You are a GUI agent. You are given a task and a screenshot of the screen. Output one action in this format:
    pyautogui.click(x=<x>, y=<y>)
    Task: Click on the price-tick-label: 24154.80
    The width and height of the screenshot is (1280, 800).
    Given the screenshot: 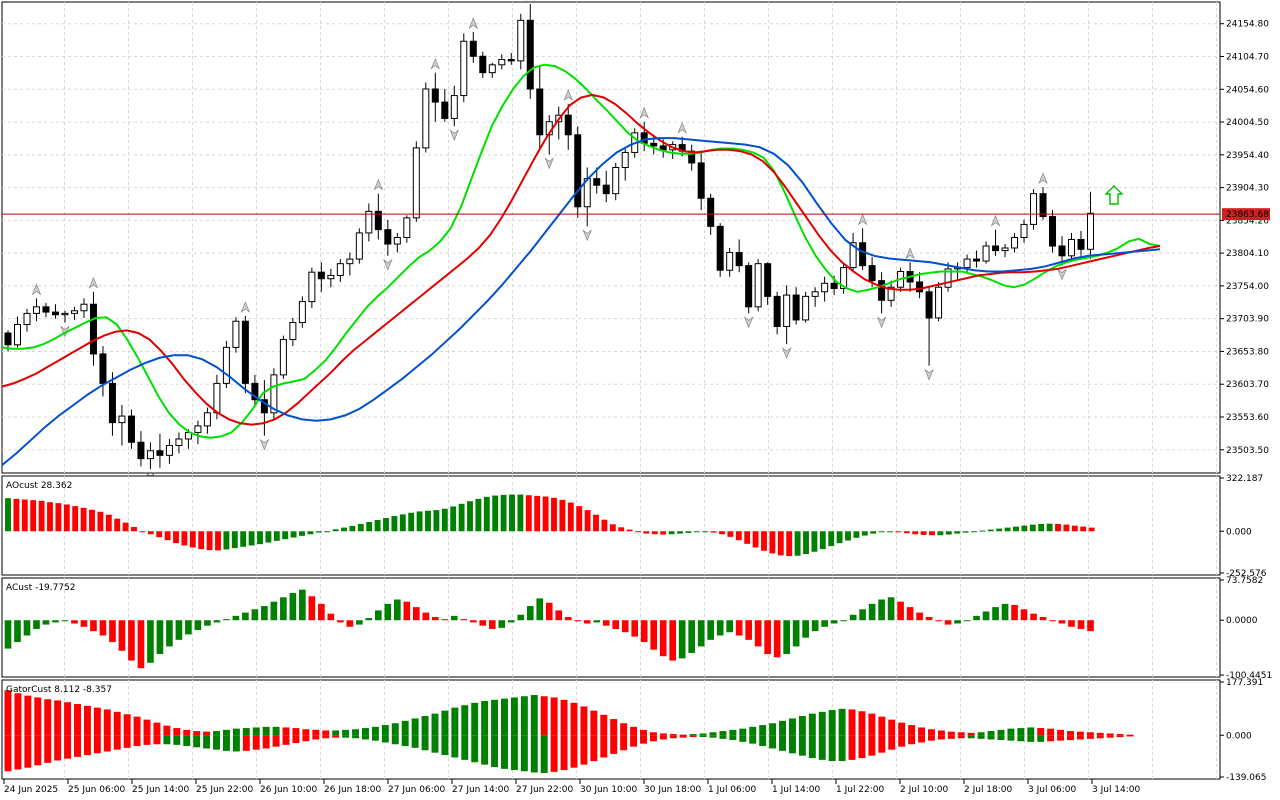 What is the action you would take?
    pyautogui.click(x=1247, y=25)
    